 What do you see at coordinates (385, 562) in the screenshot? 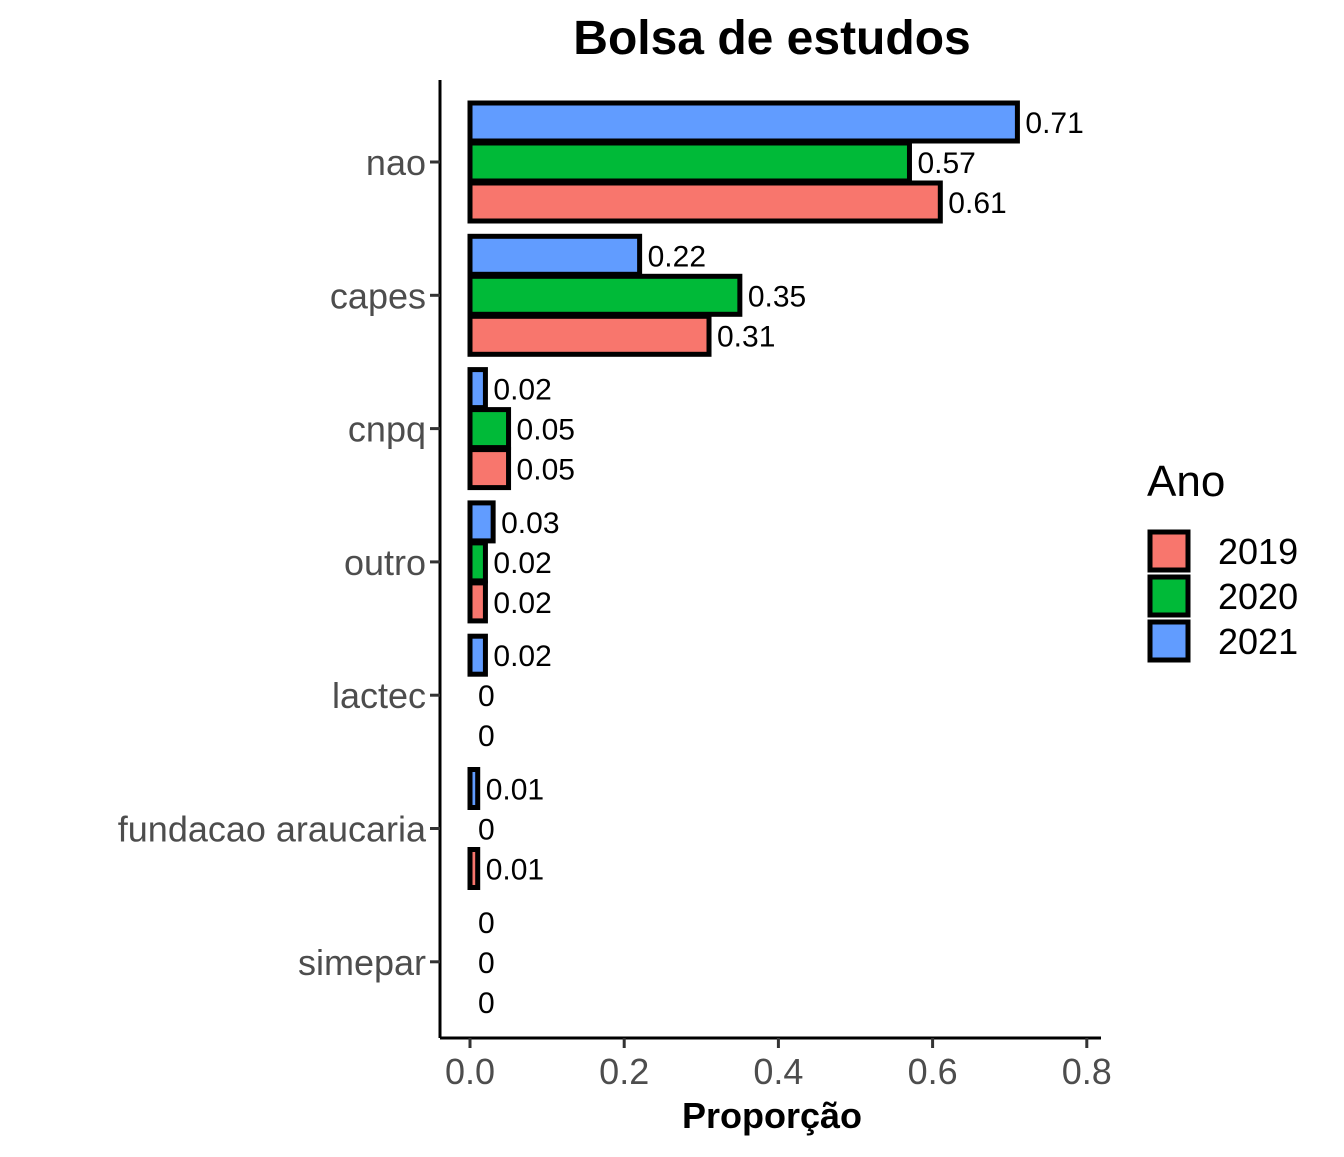
I see `y-tick-label-outro: outro` at bounding box center [385, 562].